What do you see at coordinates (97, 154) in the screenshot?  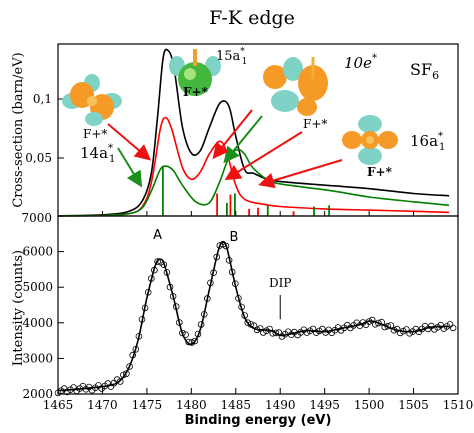 I see `annotation-14a1: 14a* 1` at bounding box center [97, 154].